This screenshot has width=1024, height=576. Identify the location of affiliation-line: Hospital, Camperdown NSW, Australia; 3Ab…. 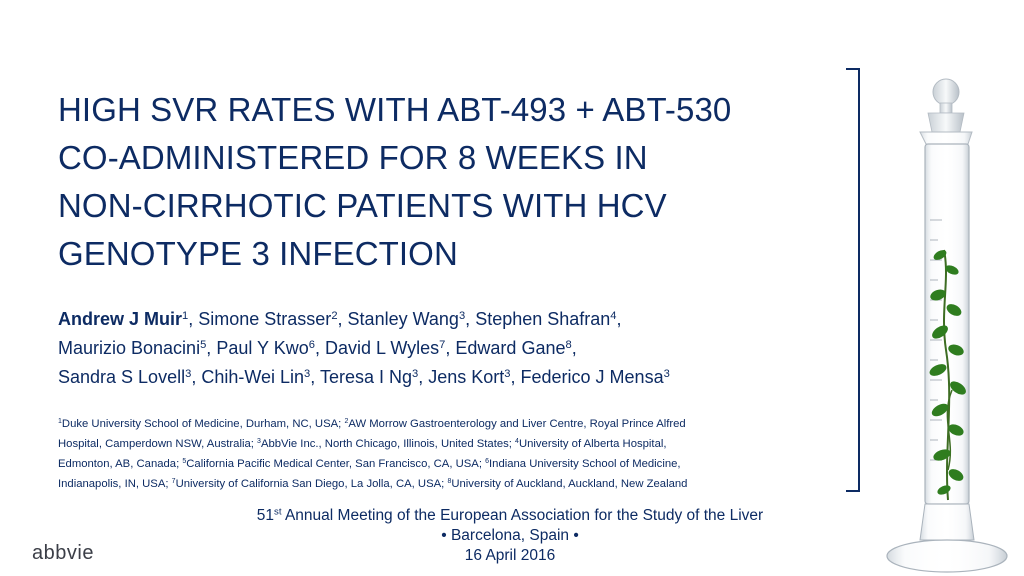
(448, 444).